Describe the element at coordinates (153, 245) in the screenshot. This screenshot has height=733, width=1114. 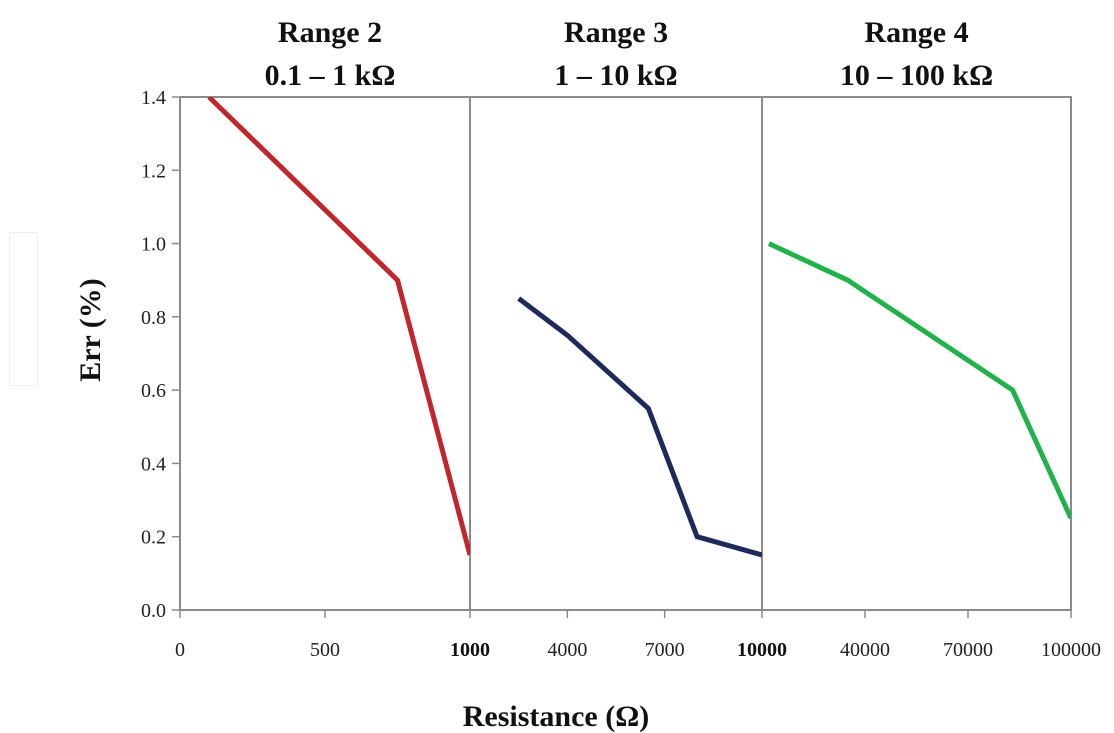
I see `y-tick-label: 1.0` at that location.